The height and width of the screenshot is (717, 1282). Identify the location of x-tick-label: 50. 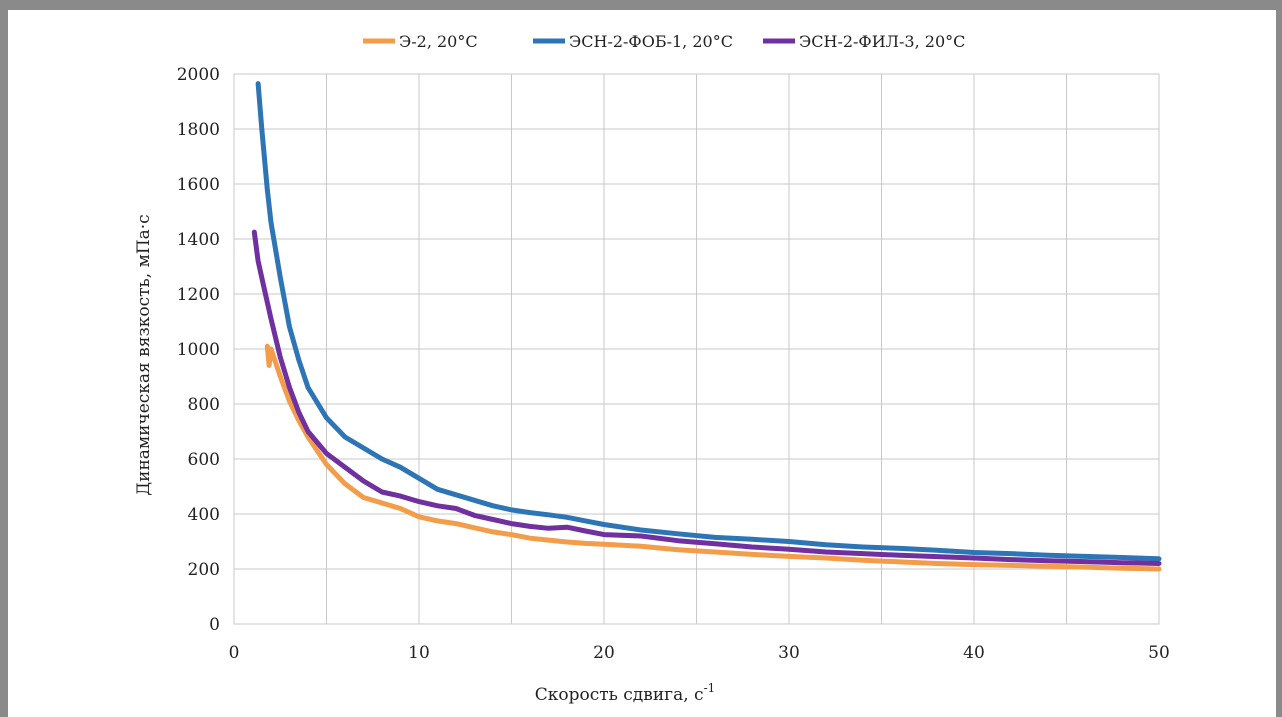
(1159, 653).